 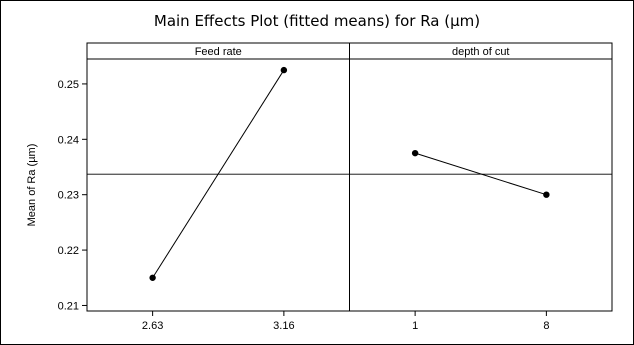 What do you see at coordinates (68, 140) in the screenshot?
I see `y-tick-label: 0.24` at bounding box center [68, 140].